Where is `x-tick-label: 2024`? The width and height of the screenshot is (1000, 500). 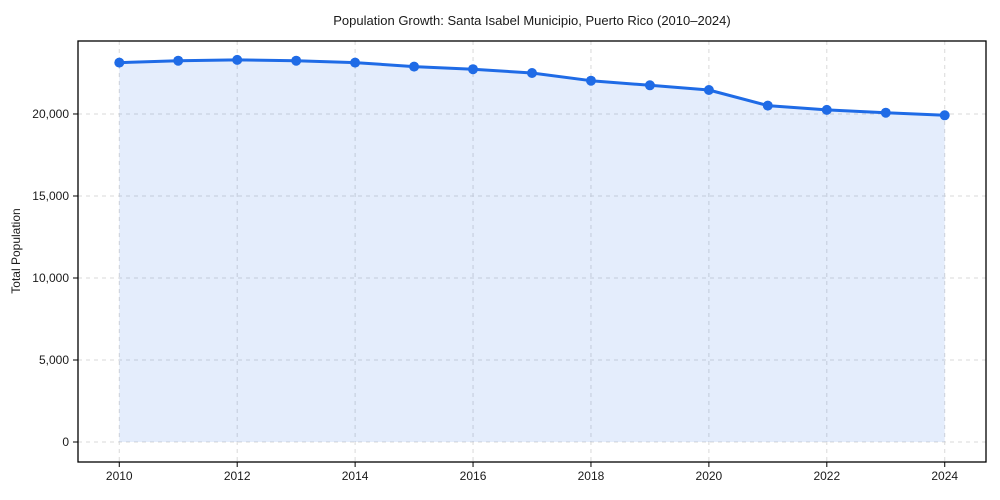
x-tick-label: 2024 is located at coordinates (944, 476).